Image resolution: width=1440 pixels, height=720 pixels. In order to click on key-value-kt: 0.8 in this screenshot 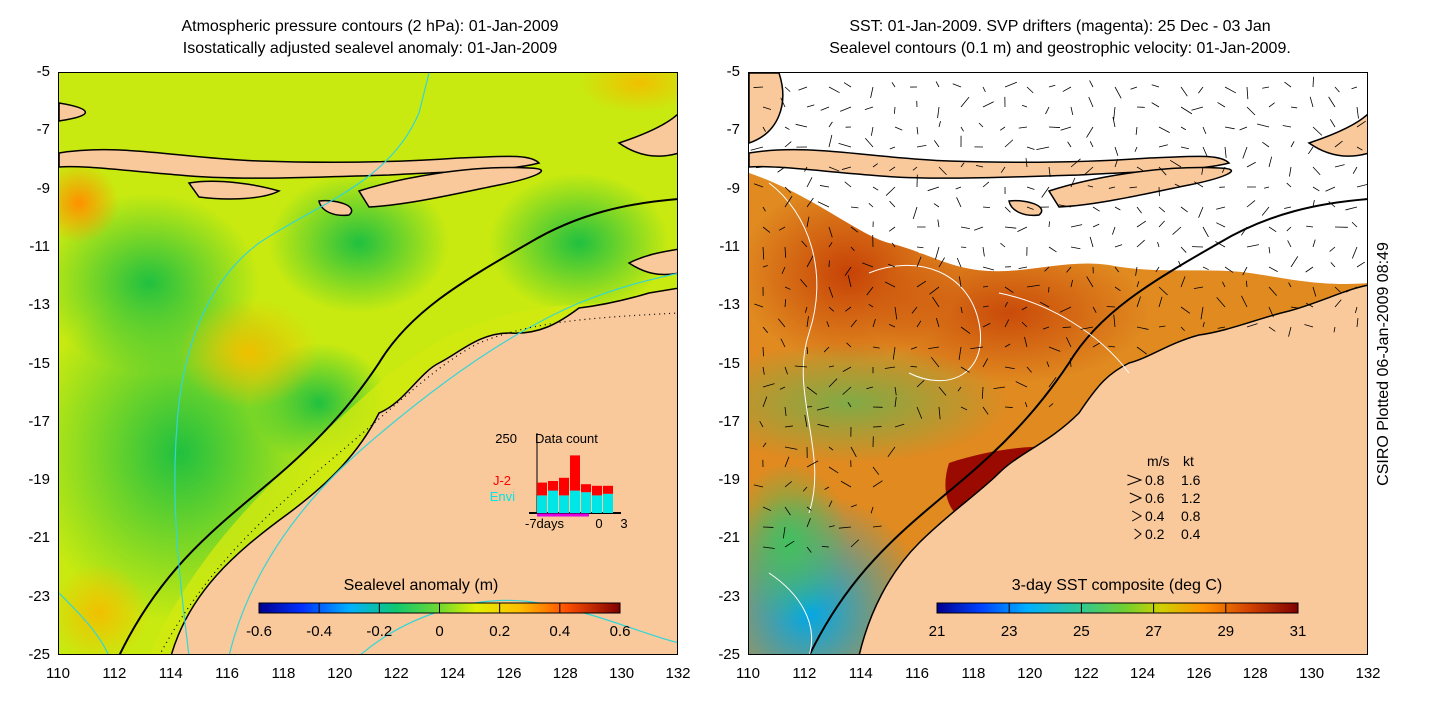, I will do `click(1191, 516)`.